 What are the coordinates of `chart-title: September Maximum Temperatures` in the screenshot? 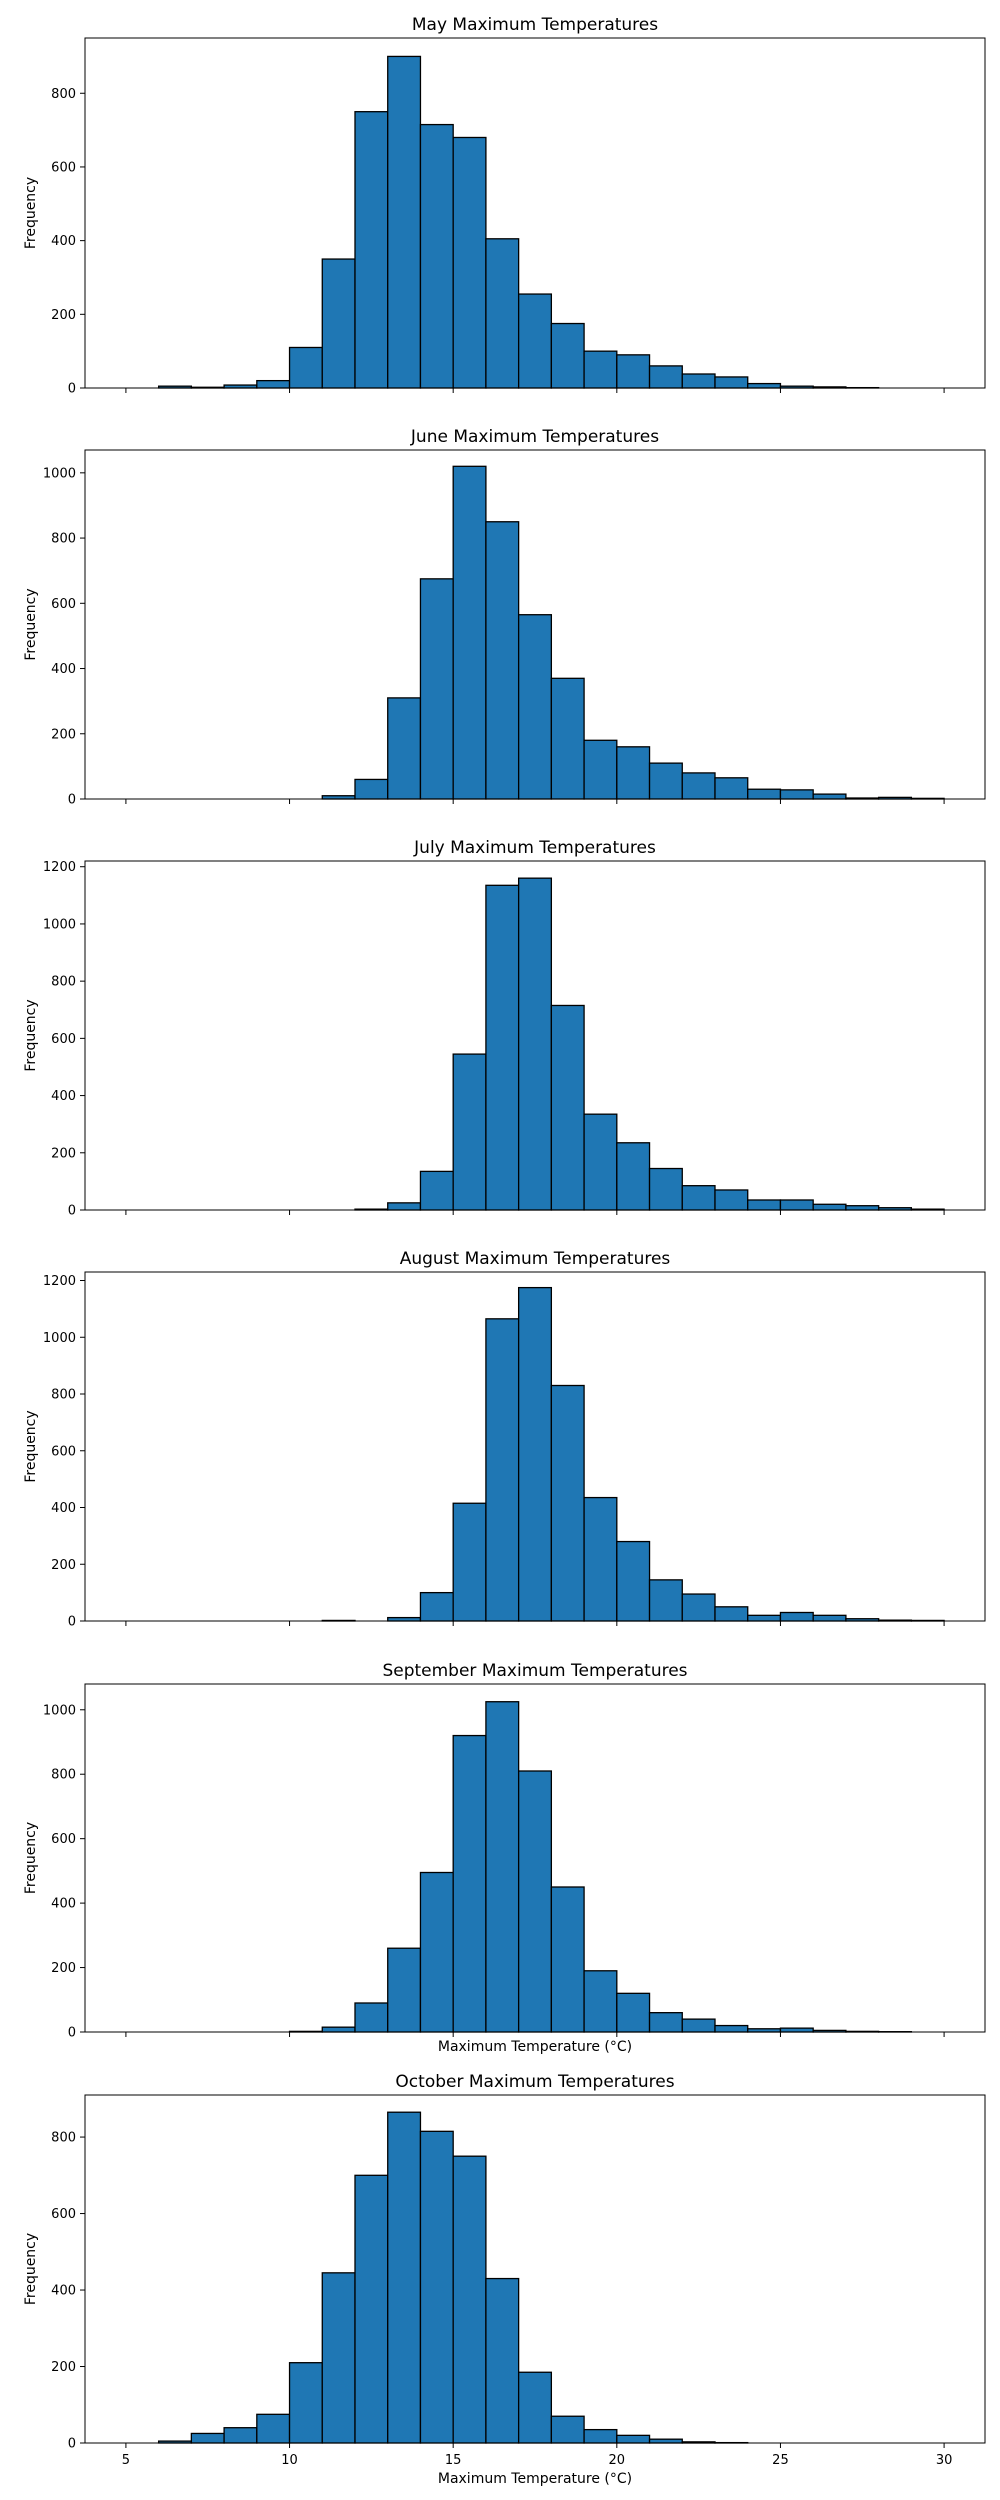 It's located at (534, 1671).